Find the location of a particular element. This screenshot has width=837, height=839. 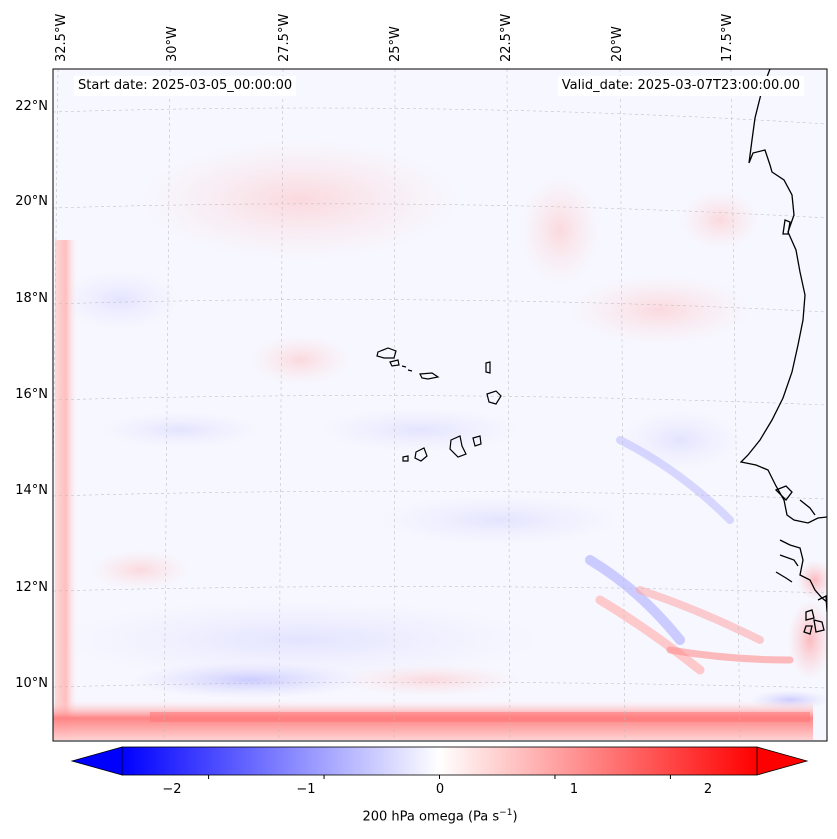

colorbar-tick: −1 is located at coordinates (306, 789).